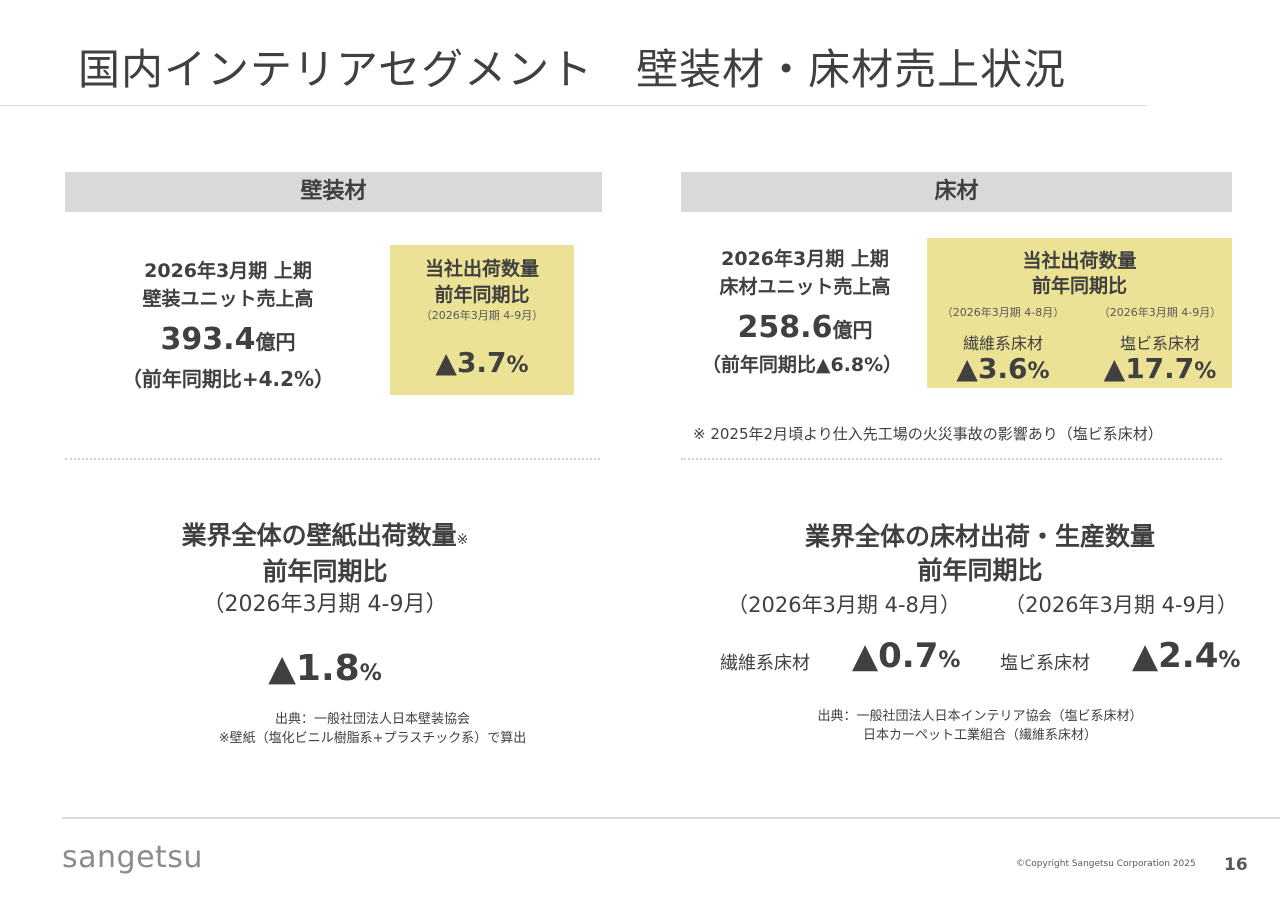  I want to click on industry-floor-pct-b: %, so click(1229, 660).